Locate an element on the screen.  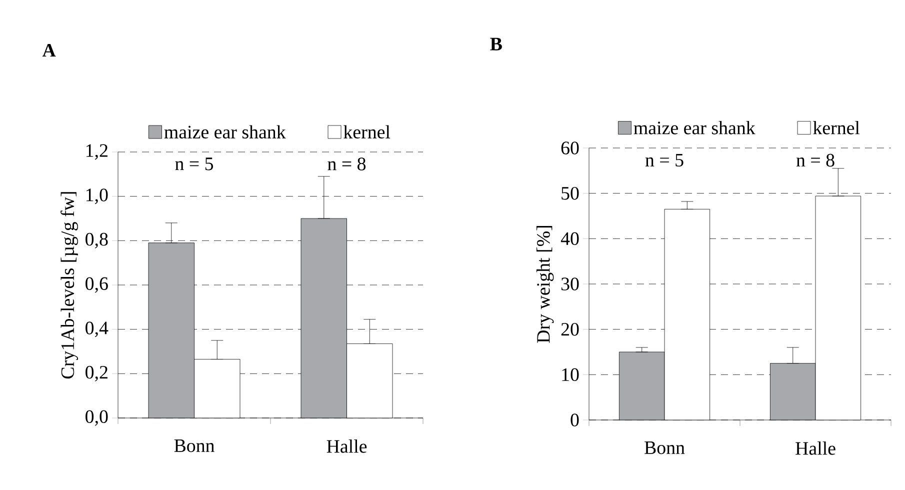
y-tick-label: 0,8 is located at coordinates (97, 240).